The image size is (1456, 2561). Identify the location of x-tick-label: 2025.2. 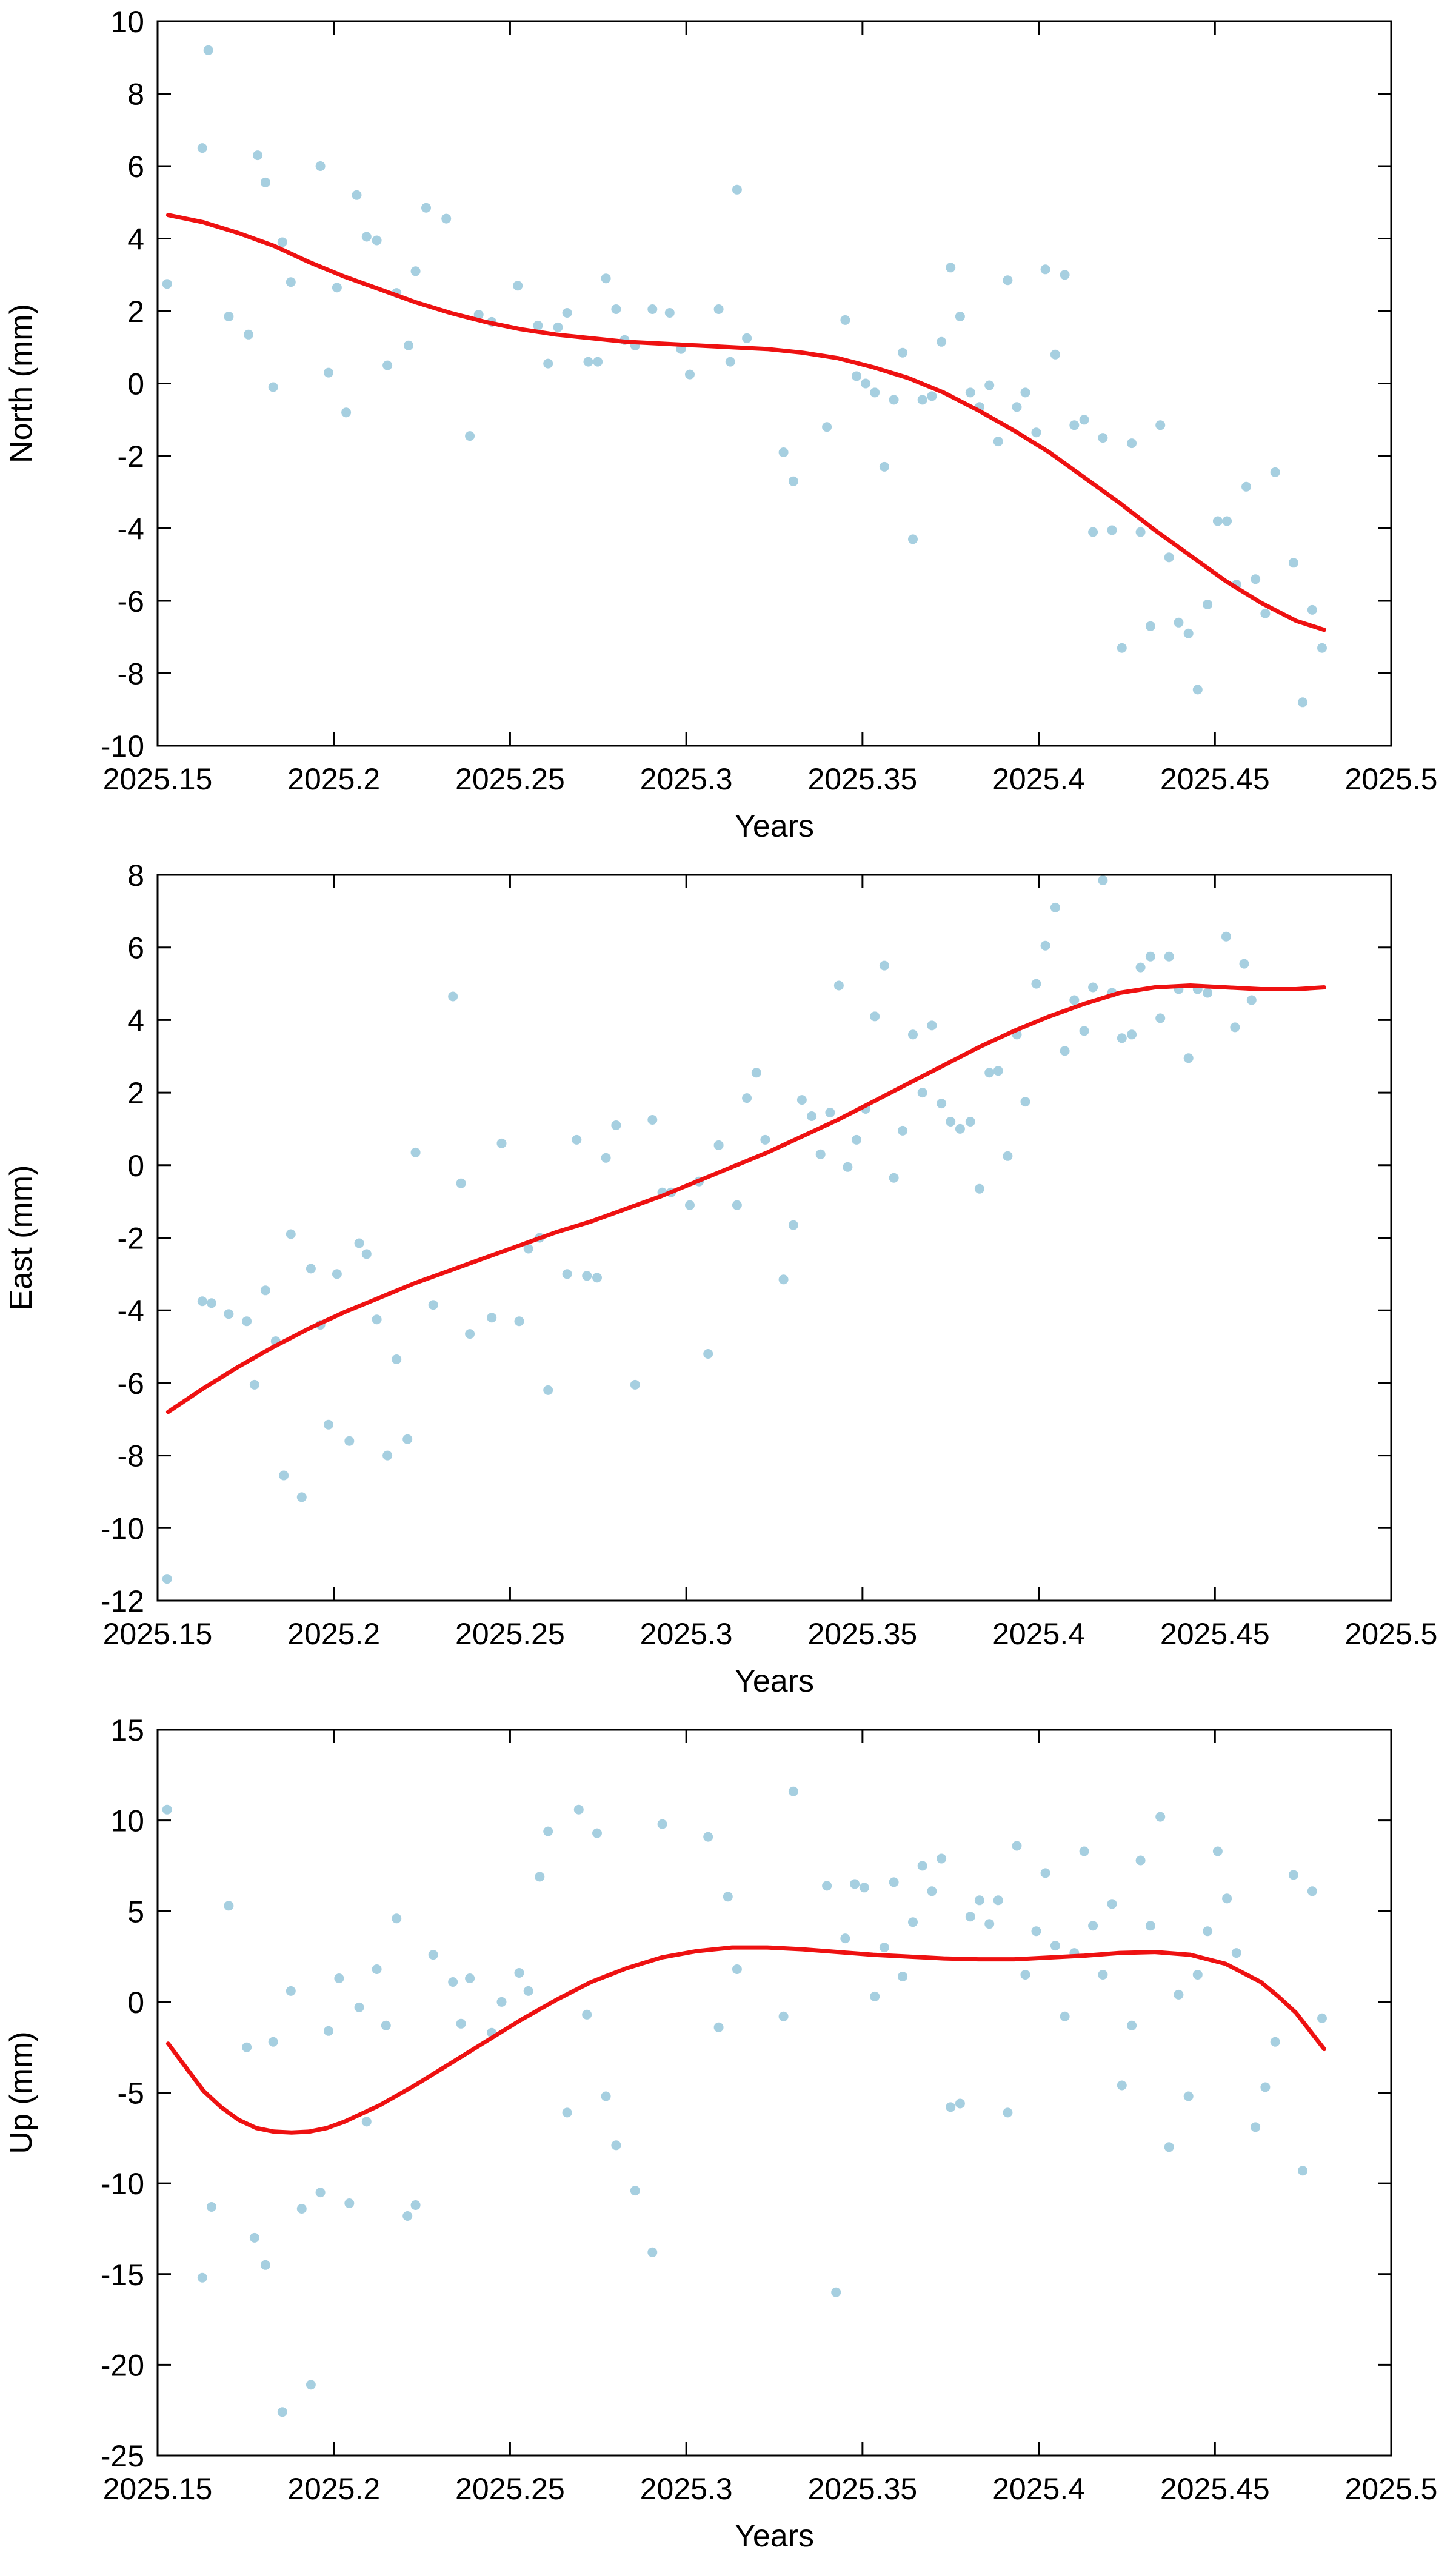
(333, 1634).